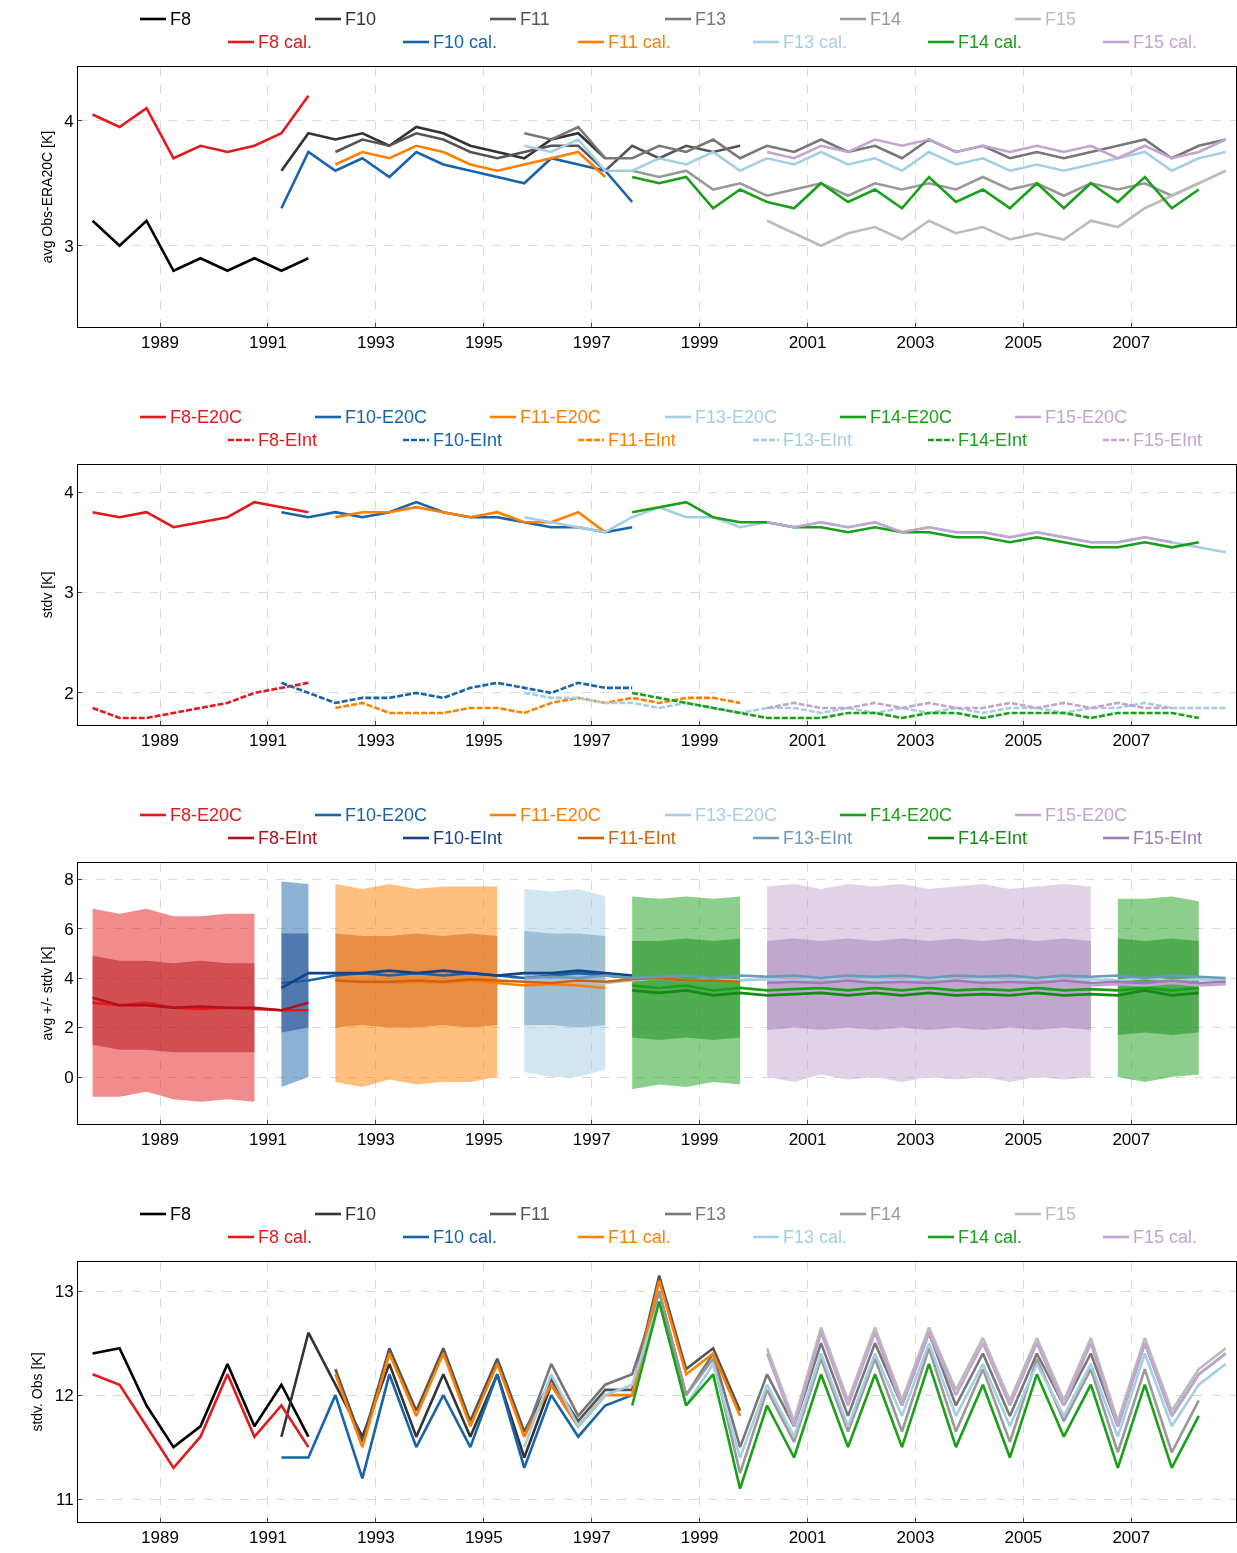 The image size is (1237, 1553). Describe the element at coordinates (181, 1214) in the screenshot. I see `legend-label: F8` at that location.